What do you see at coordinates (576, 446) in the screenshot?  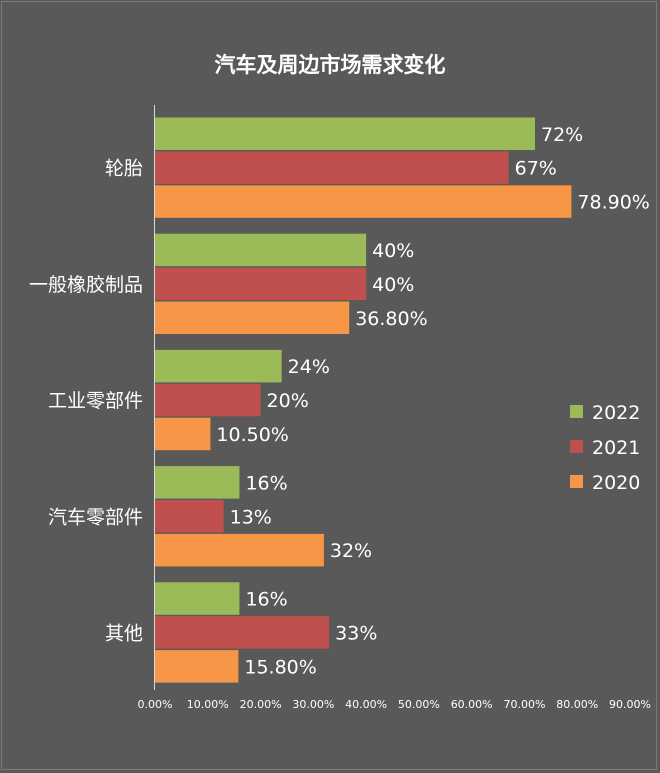 I see `legend-swatch-2021` at bounding box center [576, 446].